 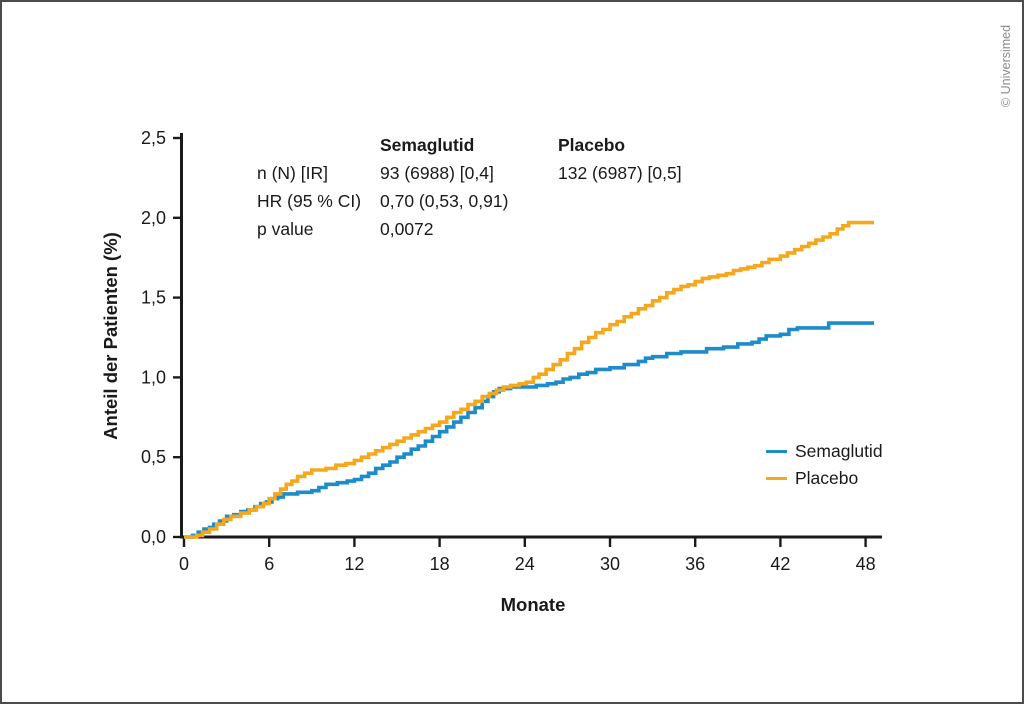 What do you see at coordinates (269, 564) in the screenshot?
I see `x-tick-label: 6` at bounding box center [269, 564].